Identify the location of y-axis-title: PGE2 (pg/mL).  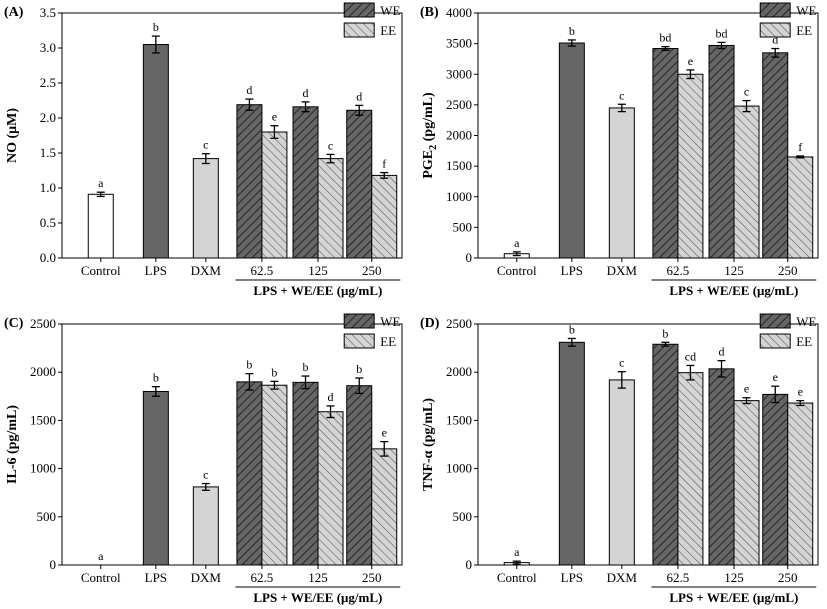
(430, 135).